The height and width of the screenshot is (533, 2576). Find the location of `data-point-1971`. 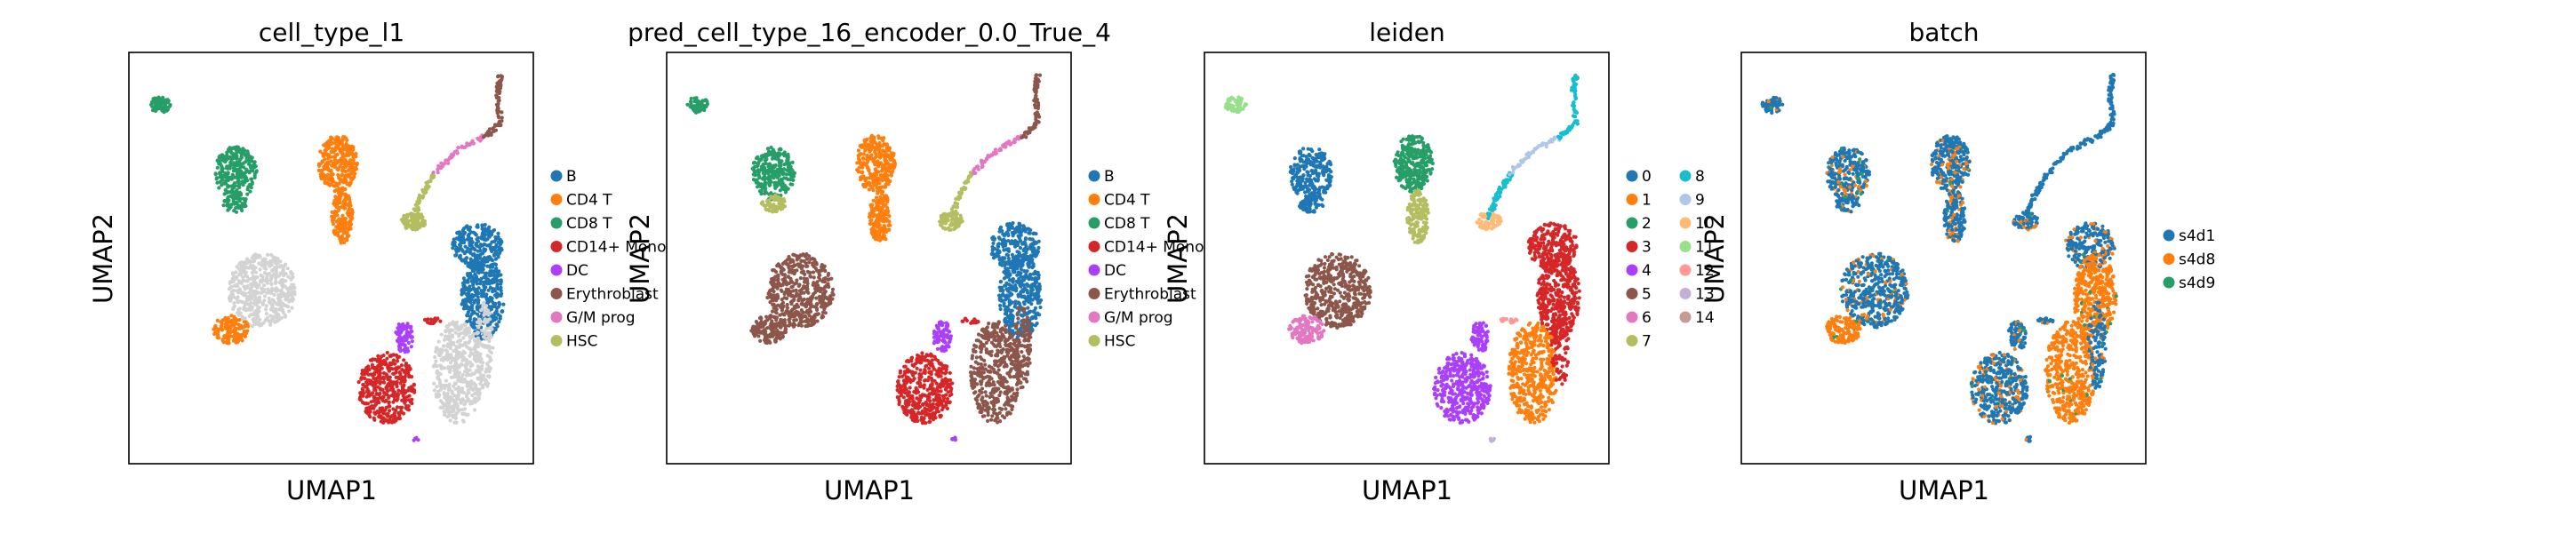

data-point-1971 is located at coordinates (408, 351).